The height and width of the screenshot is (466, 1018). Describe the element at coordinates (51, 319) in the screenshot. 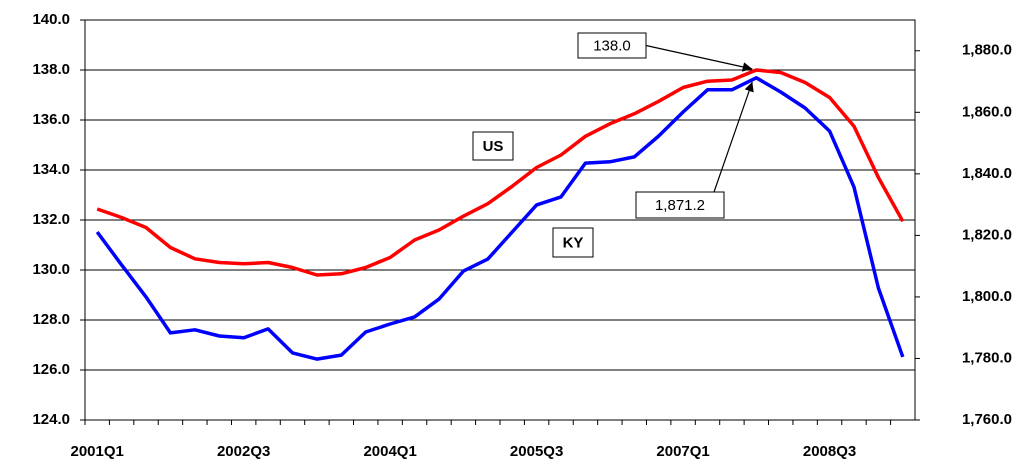

I see `y-tick-label: 128.0` at that location.